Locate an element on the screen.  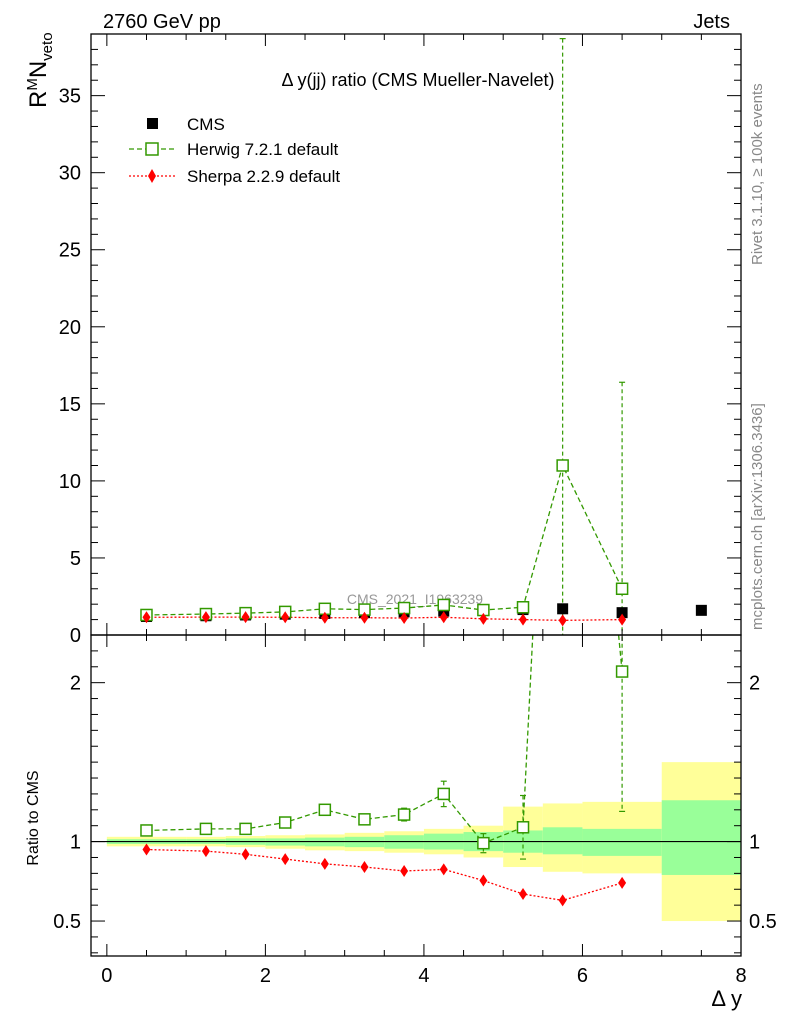
mcplots-label: mcplots.cern.ch [arXiv:1306.3436] is located at coordinates (757, 516).